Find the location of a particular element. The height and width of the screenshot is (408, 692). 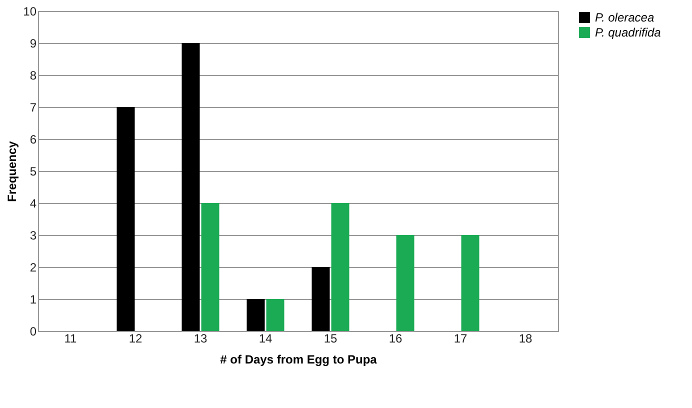

x-tick-label: 13 is located at coordinates (201, 339).